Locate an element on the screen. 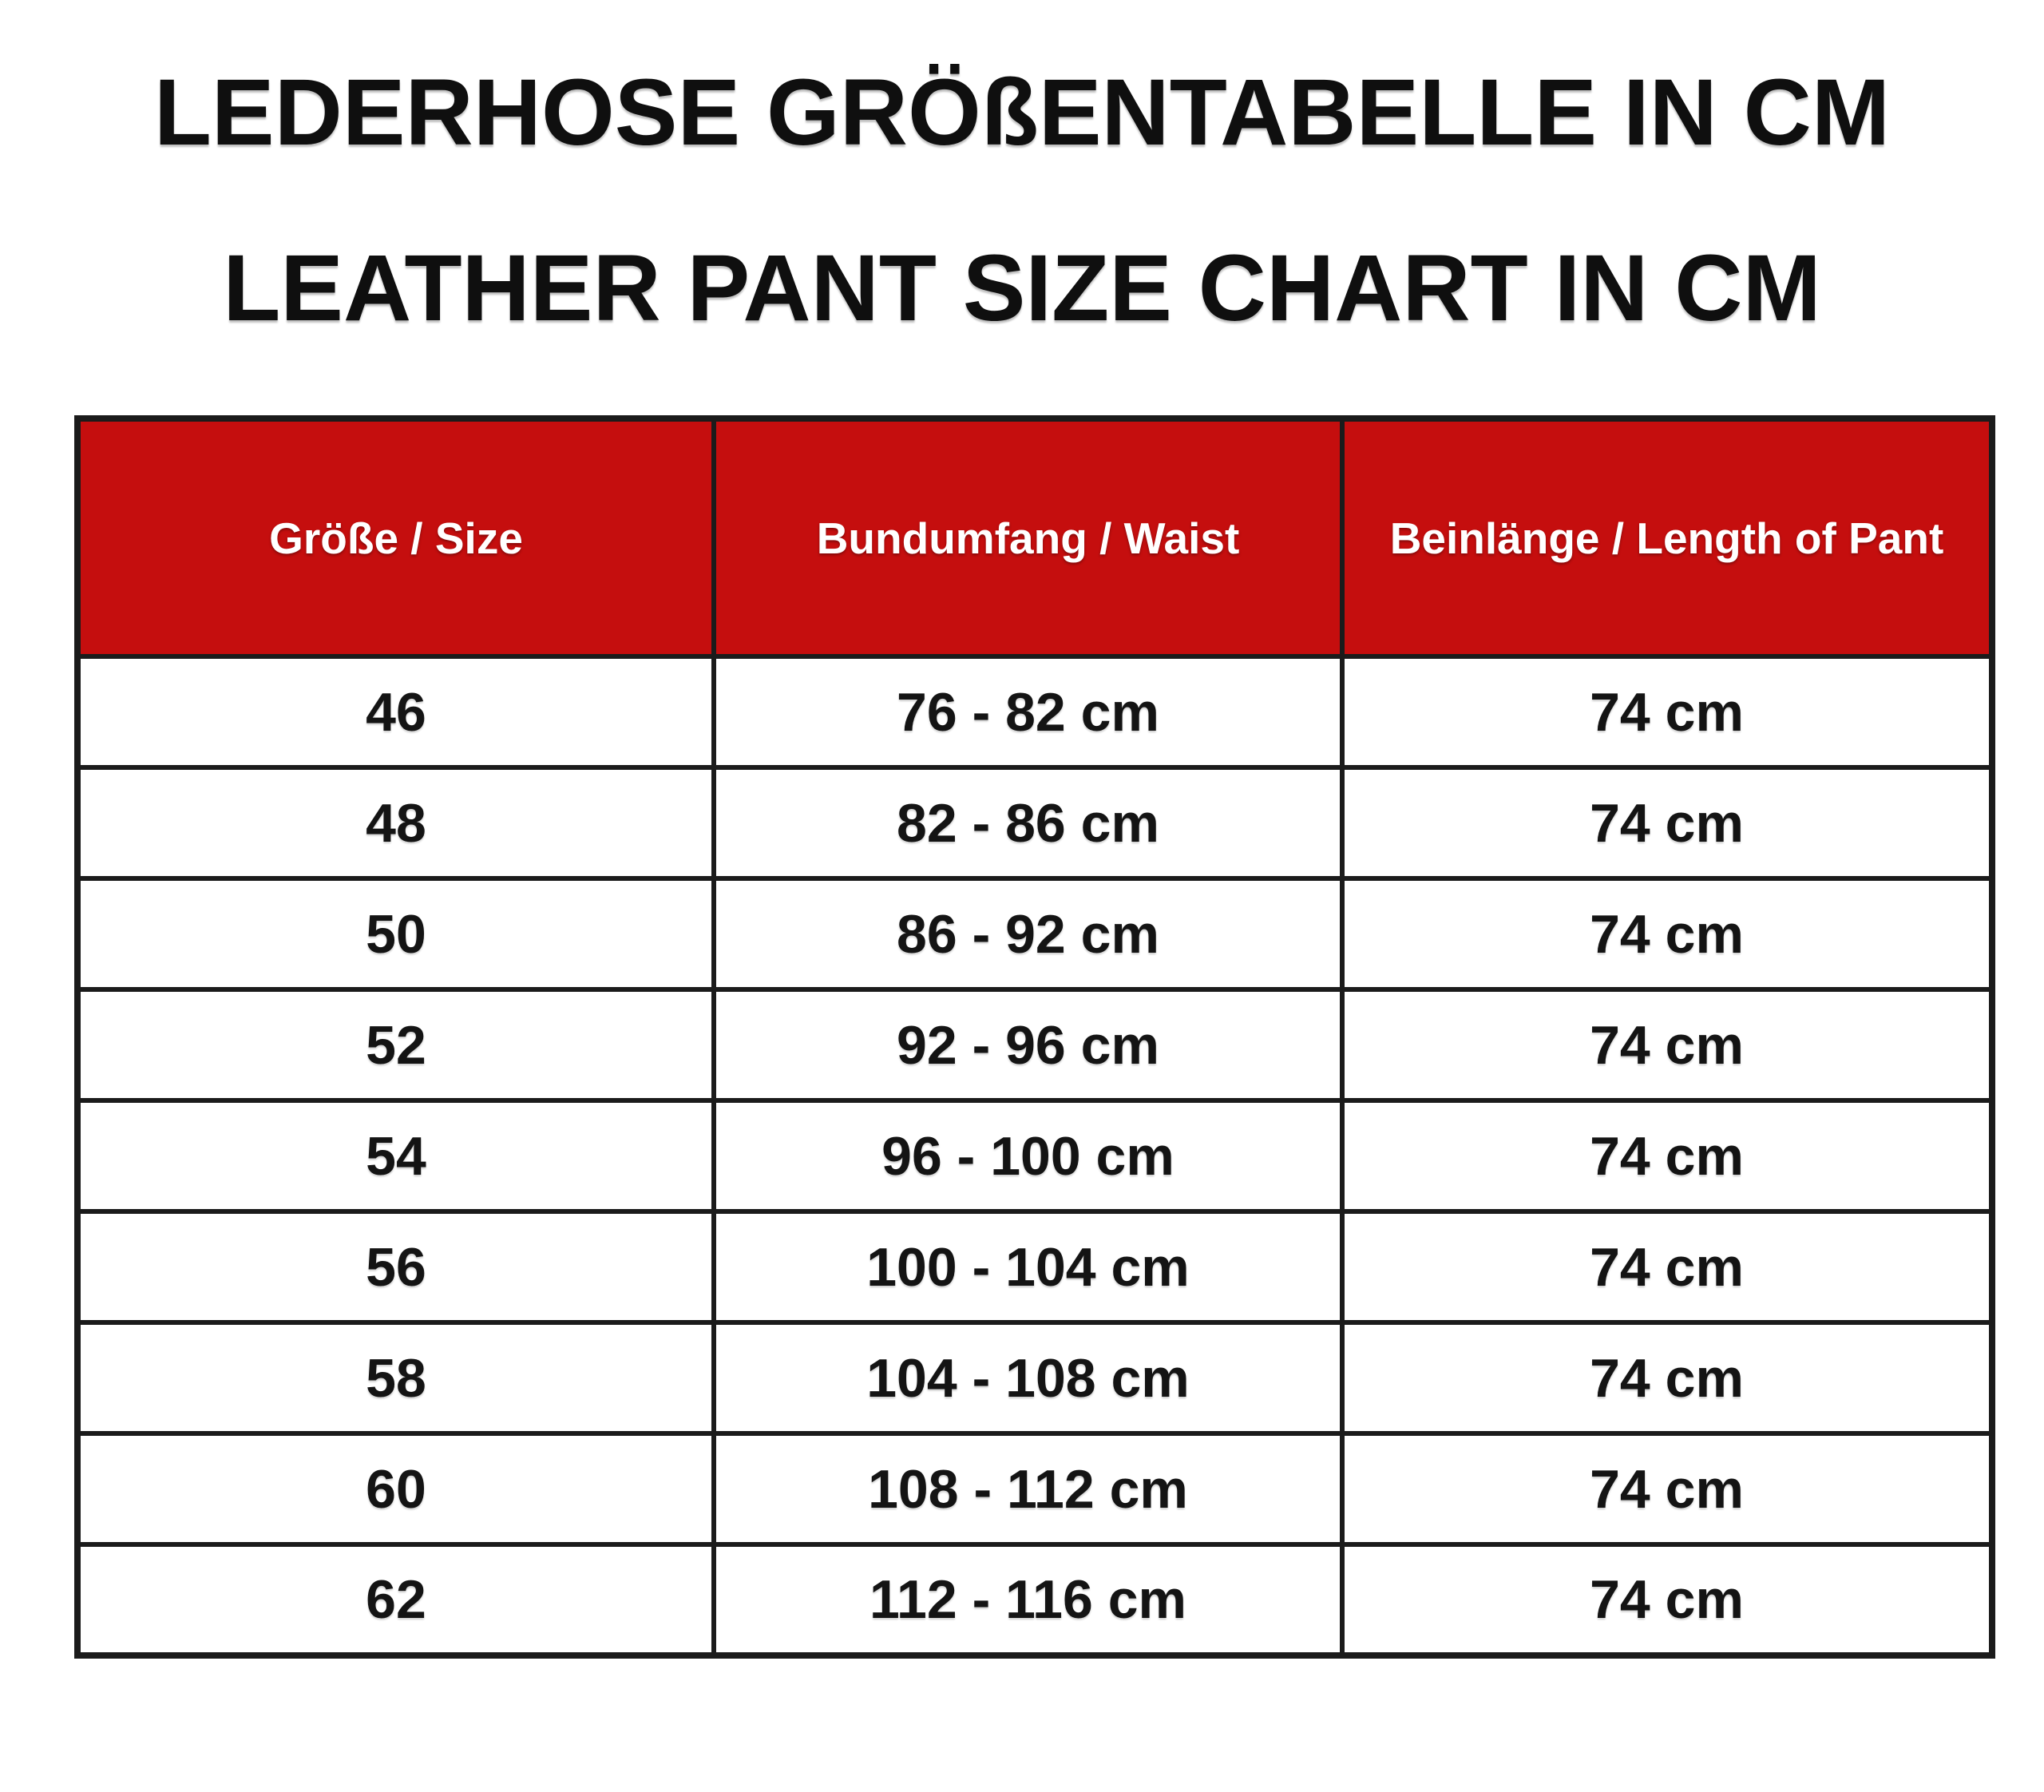 The image size is (2044, 1792). size-cell: 52 is located at coordinates (395, 1045).